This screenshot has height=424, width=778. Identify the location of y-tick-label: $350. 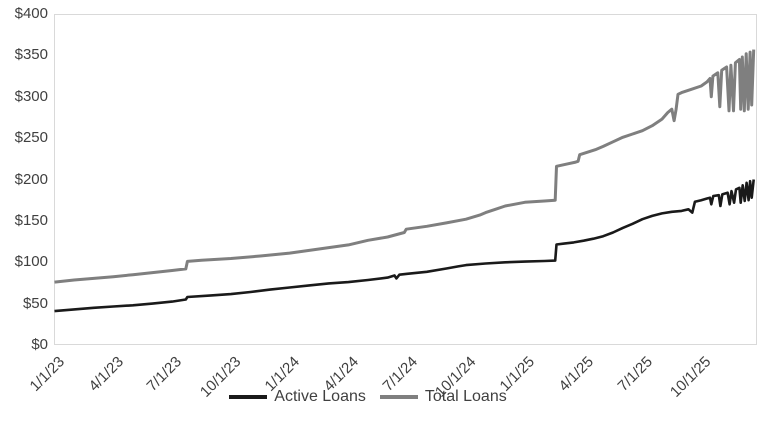
(31, 55).